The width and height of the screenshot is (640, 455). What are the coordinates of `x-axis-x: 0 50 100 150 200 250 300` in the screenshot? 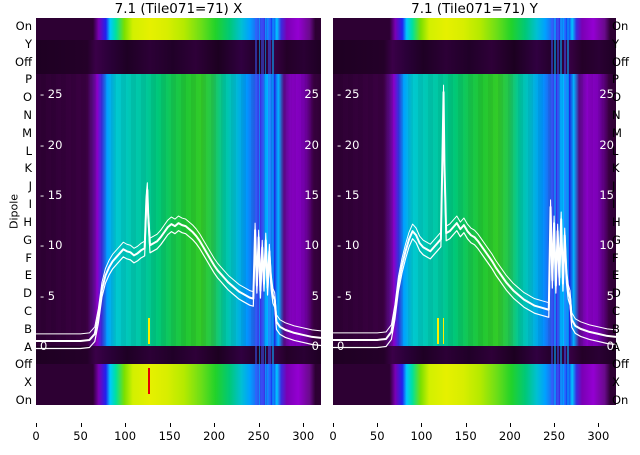 It's located at (176, 439).